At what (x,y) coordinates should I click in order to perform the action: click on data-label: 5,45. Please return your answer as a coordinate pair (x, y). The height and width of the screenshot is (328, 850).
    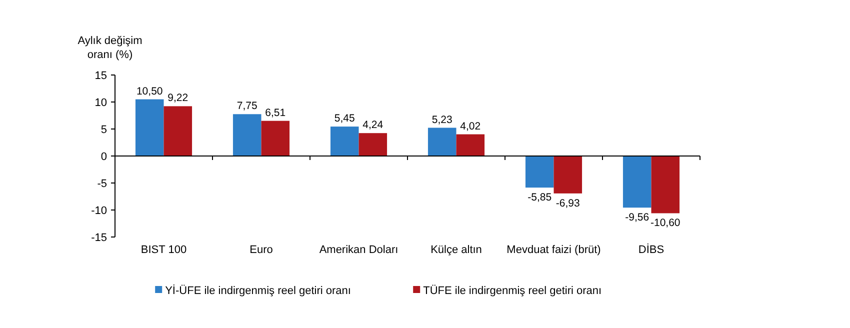
    Looking at the image, I should click on (344, 118).